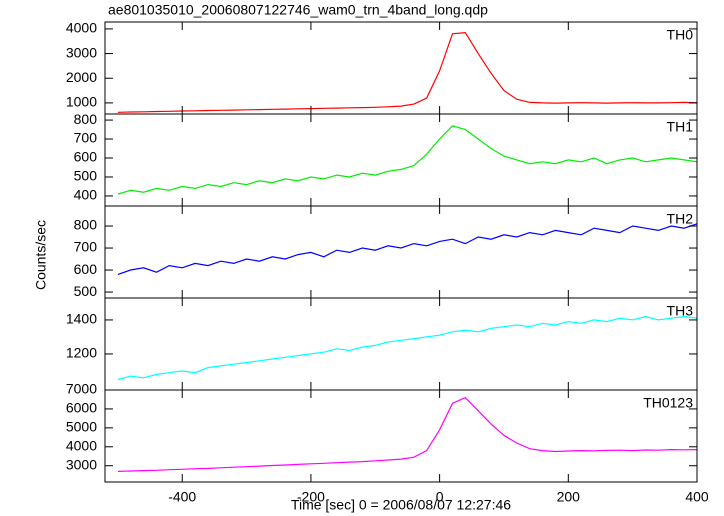 Image resolution: width=724 pixels, height=516 pixels. I want to click on x-tick-label: 0, so click(440, 497).